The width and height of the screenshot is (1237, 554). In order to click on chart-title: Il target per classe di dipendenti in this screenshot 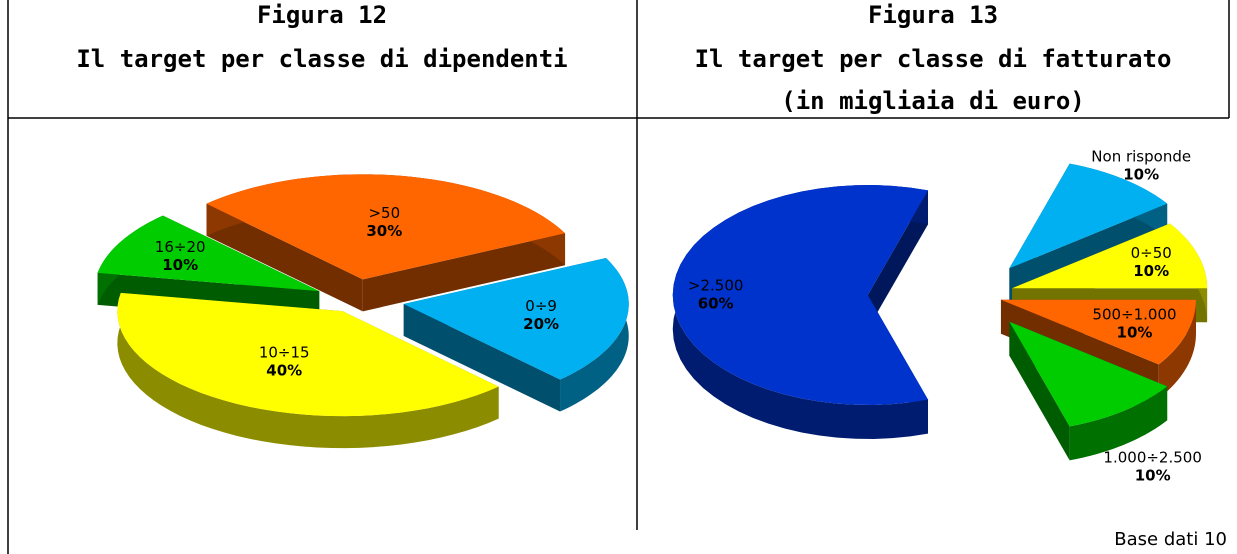, I will do `click(321, 59)`.